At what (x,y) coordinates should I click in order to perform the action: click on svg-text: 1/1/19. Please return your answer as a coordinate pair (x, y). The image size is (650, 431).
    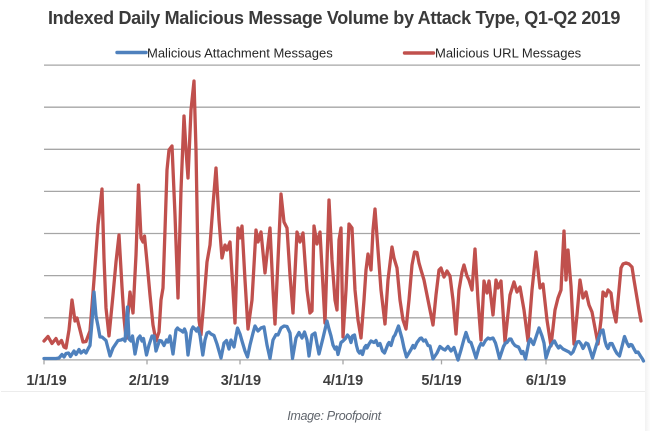
    Looking at the image, I should click on (46, 381).